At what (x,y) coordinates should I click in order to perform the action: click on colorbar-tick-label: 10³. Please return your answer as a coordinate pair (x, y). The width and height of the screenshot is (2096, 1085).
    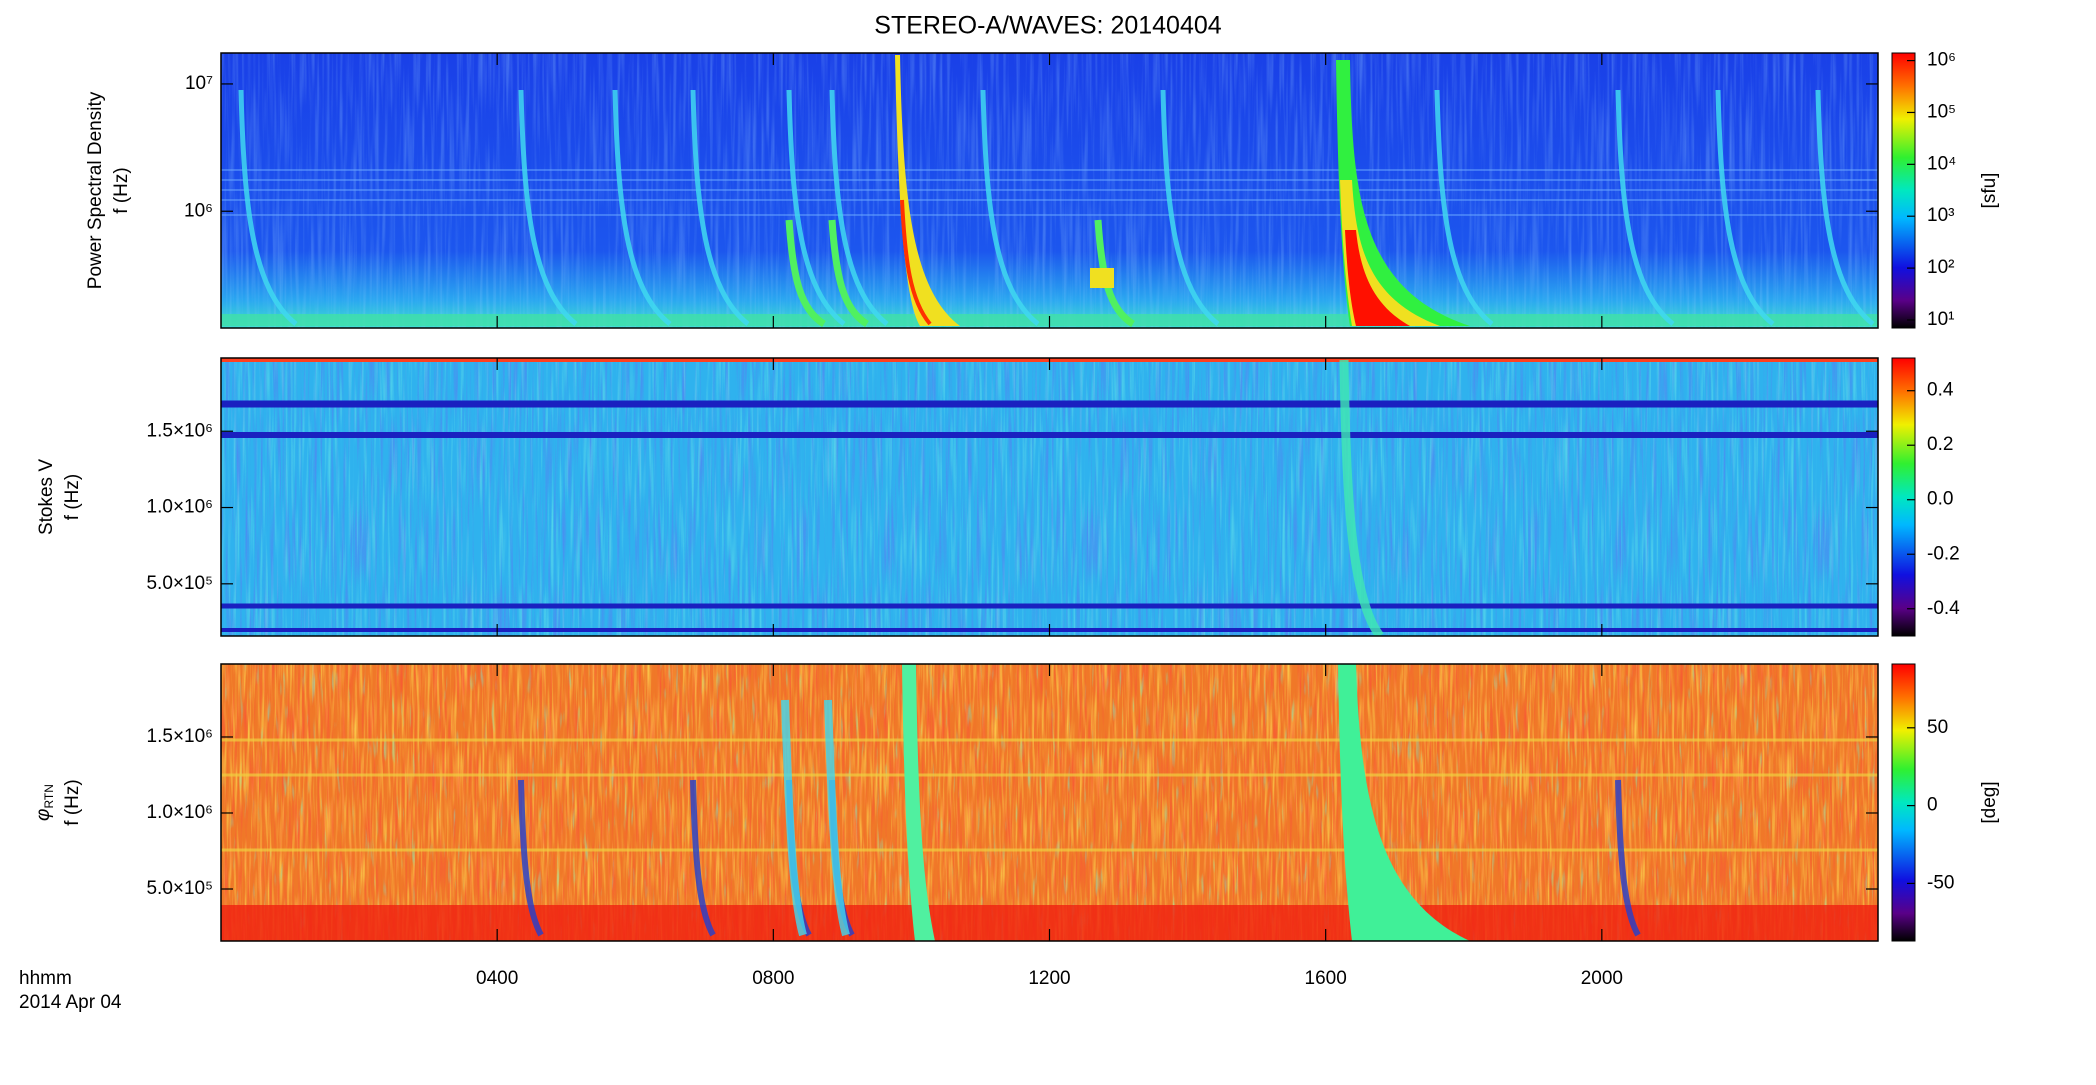
    Looking at the image, I should click on (1940, 215).